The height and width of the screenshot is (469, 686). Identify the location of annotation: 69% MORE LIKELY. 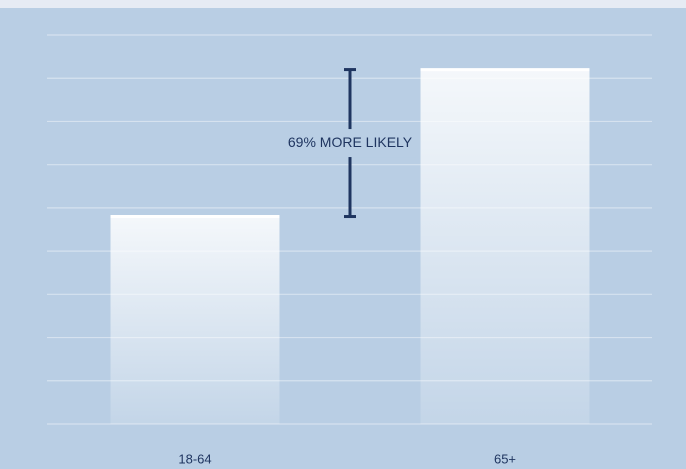
(350, 142).